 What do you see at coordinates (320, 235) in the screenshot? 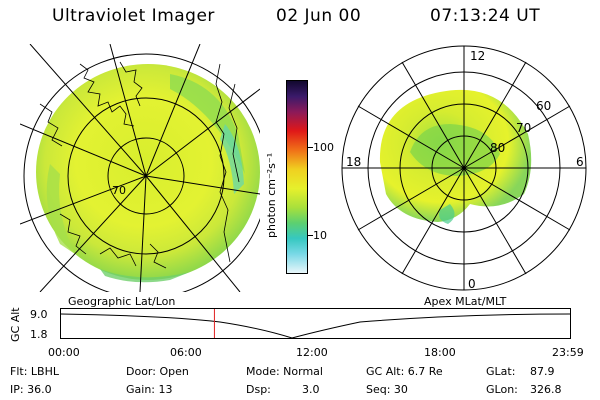
I see `colorbar-tick-10: 10` at bounding box center [320, 235].